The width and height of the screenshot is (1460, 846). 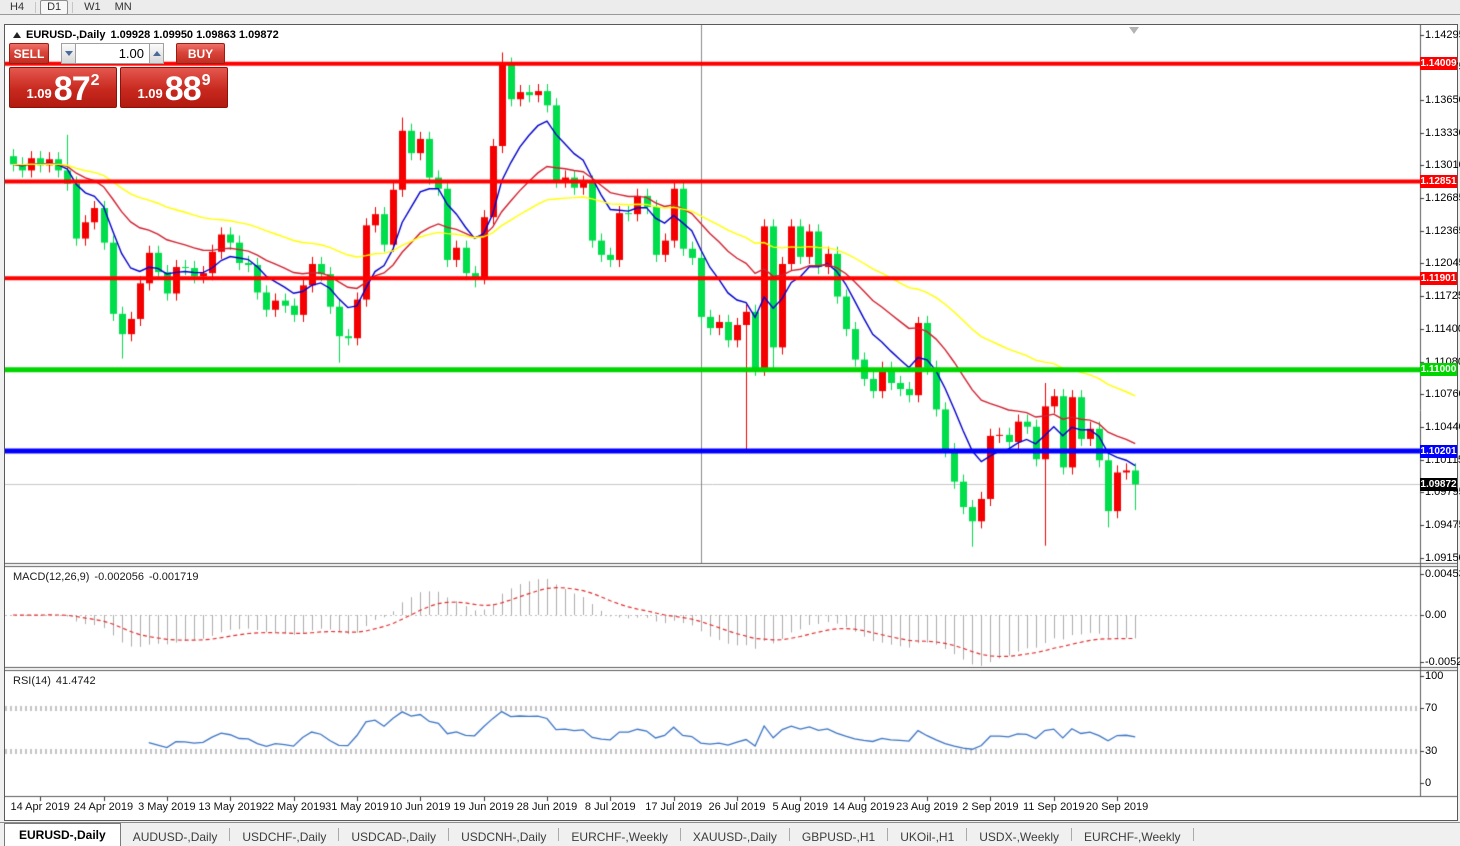 I want to click on buy-price-box: 1.09 88 9, so click(x=174, y=87).